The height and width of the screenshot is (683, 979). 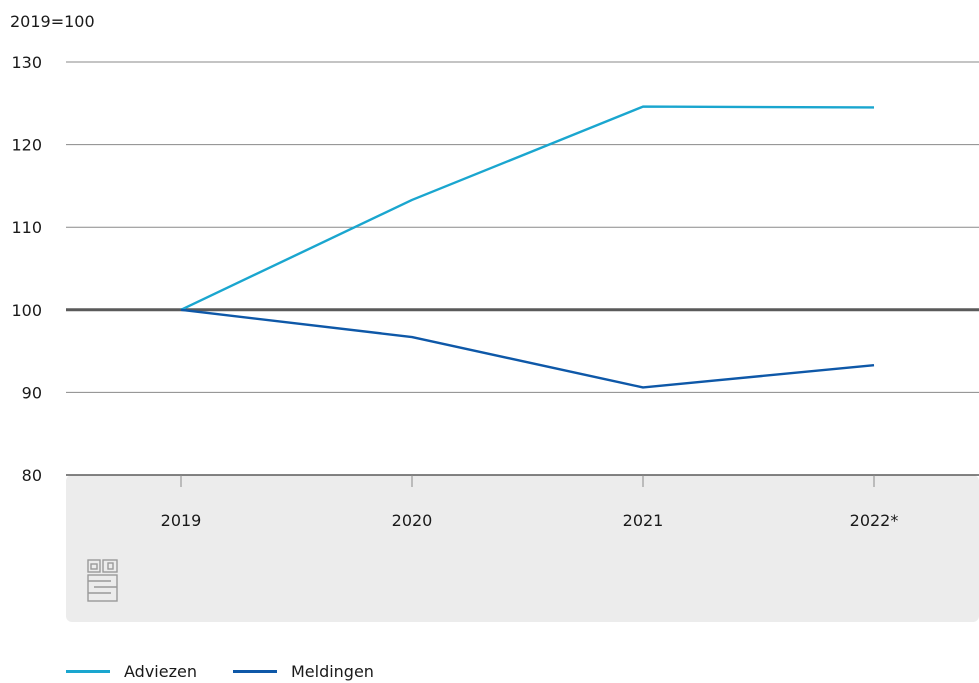 I want to click on y-tick-label: 90, so click(x=32, y=392).